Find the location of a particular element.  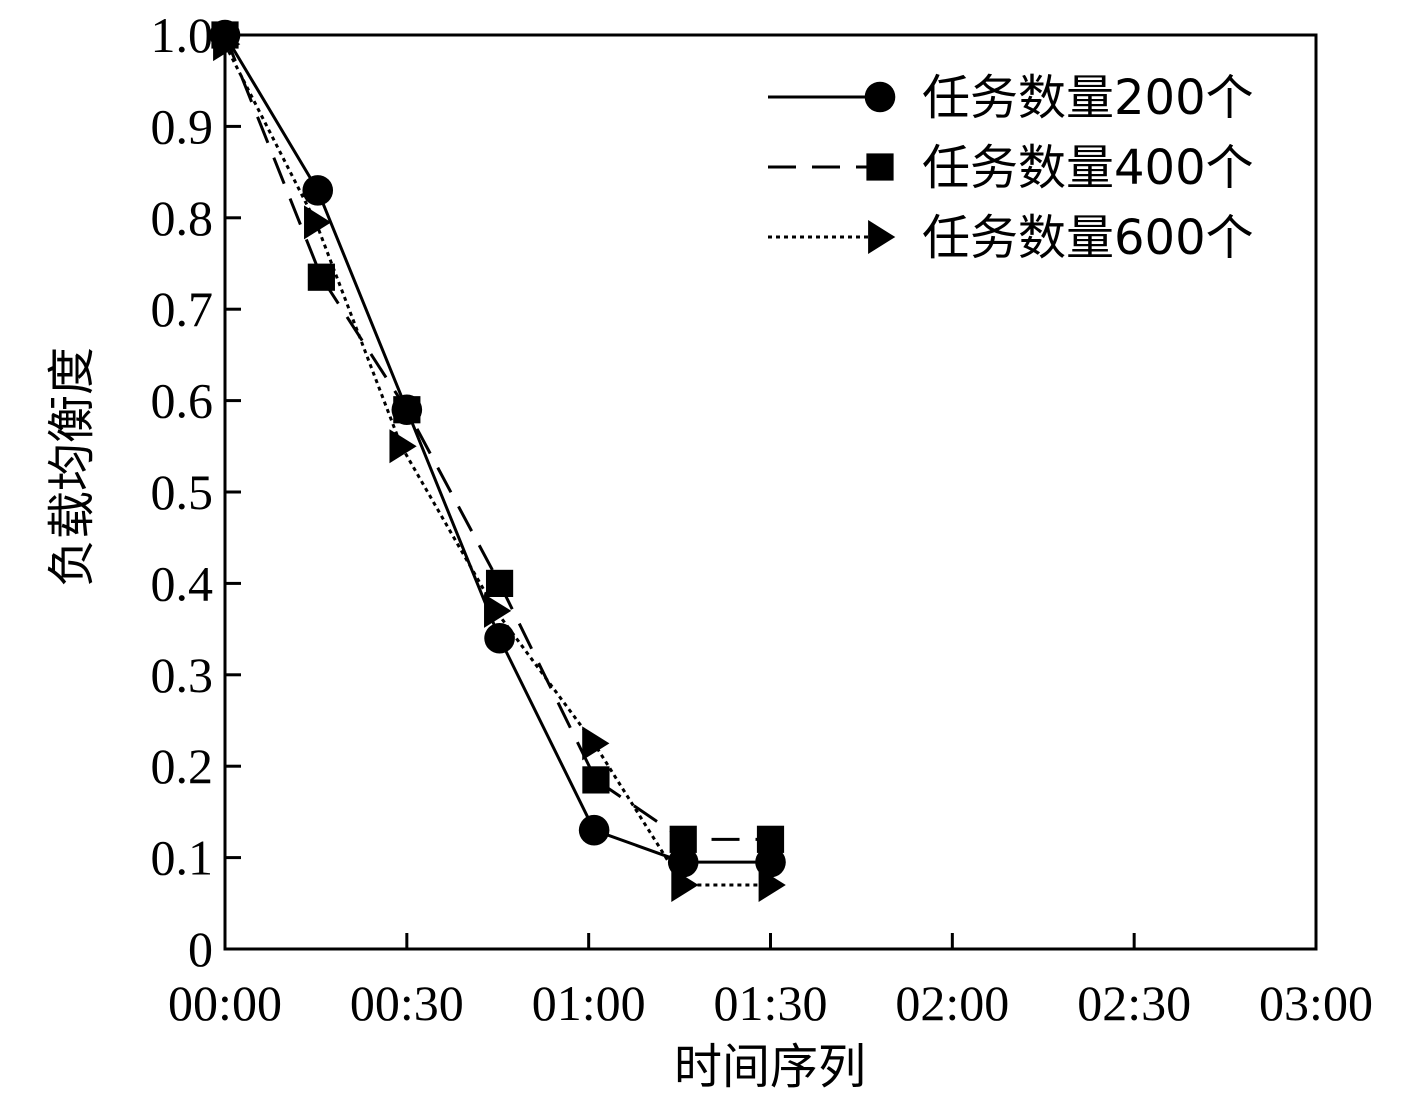

x-tick-label: 02:30 is located at coordinates (1134, 1003).